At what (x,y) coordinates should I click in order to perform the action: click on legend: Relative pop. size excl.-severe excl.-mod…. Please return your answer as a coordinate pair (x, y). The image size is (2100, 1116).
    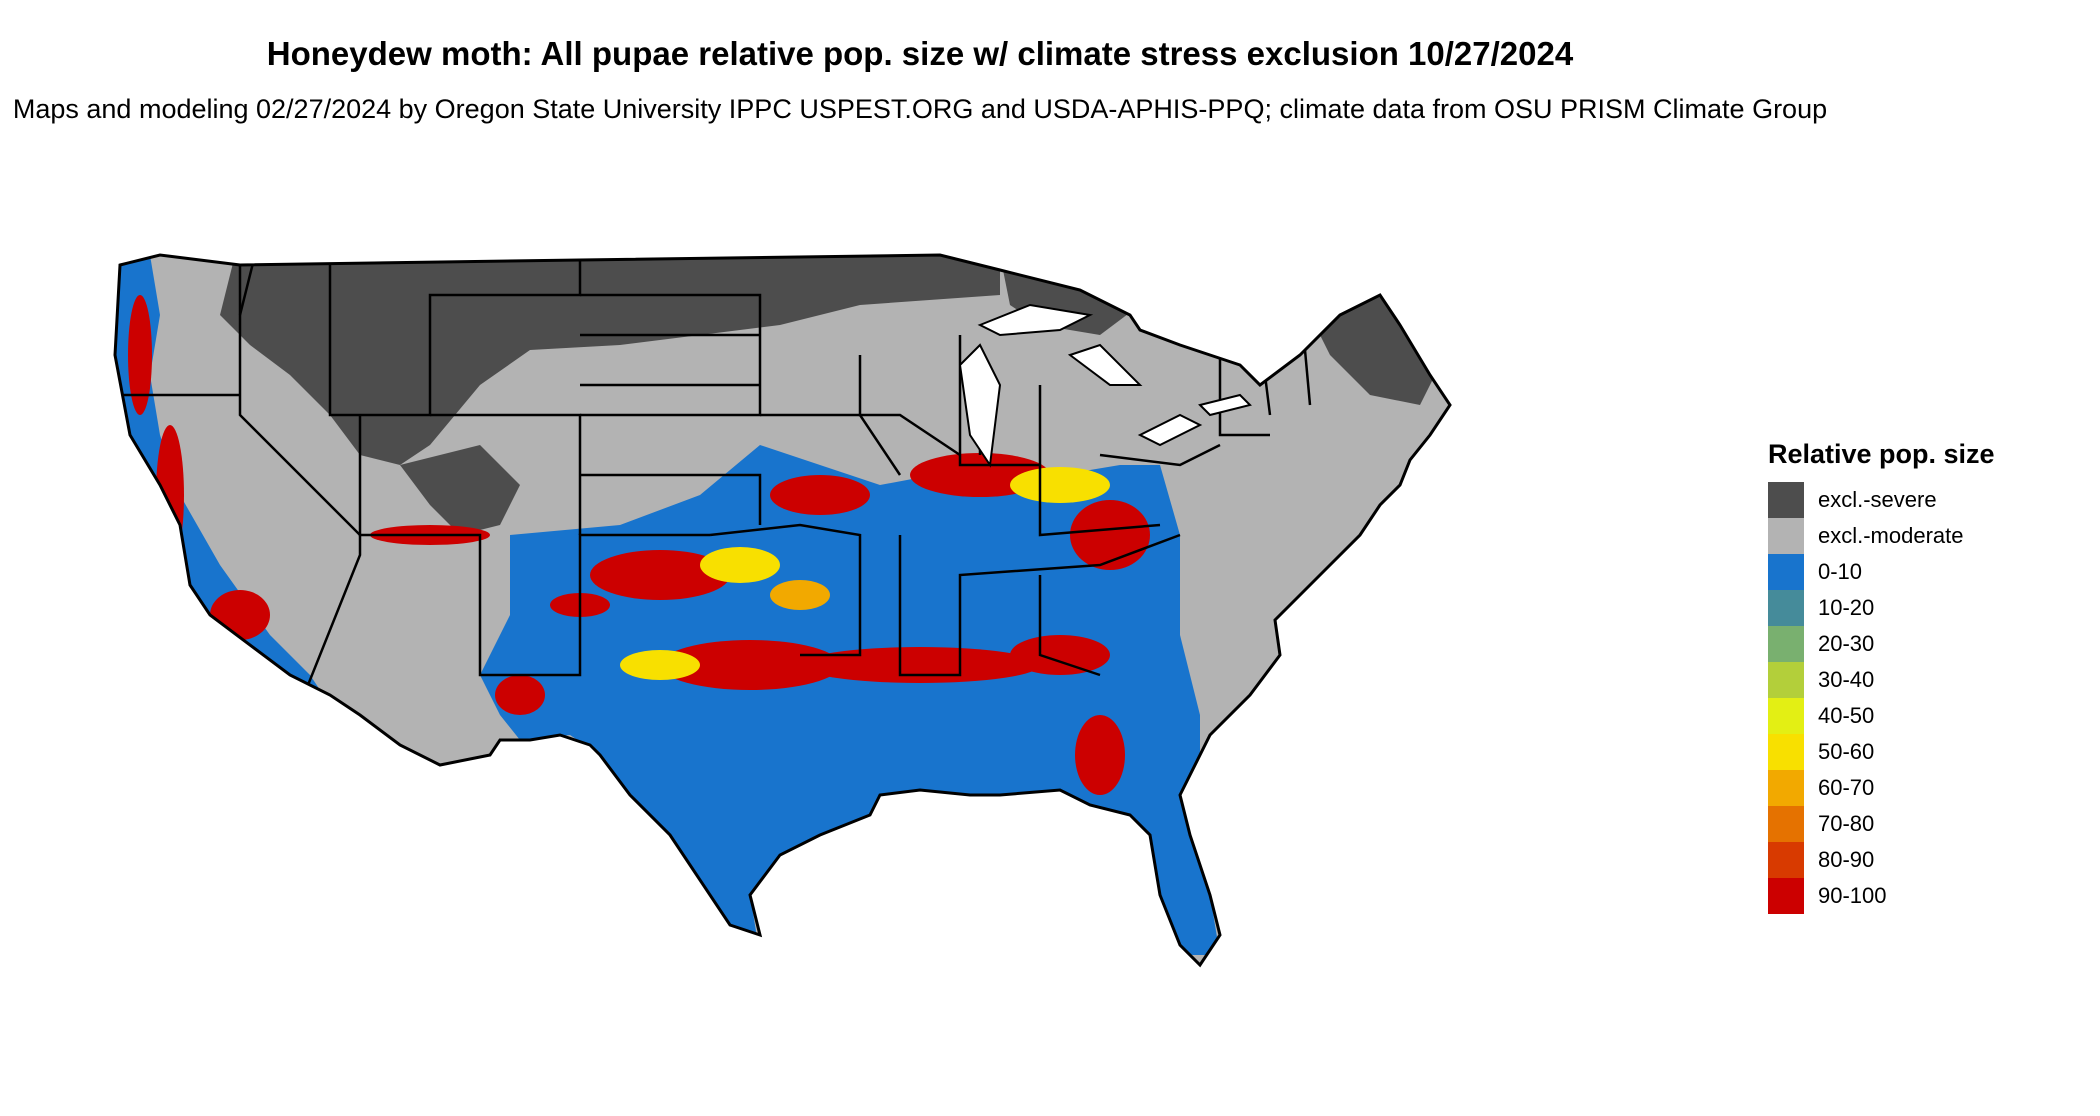
    Looking at the image, I should click on (1918, 675).